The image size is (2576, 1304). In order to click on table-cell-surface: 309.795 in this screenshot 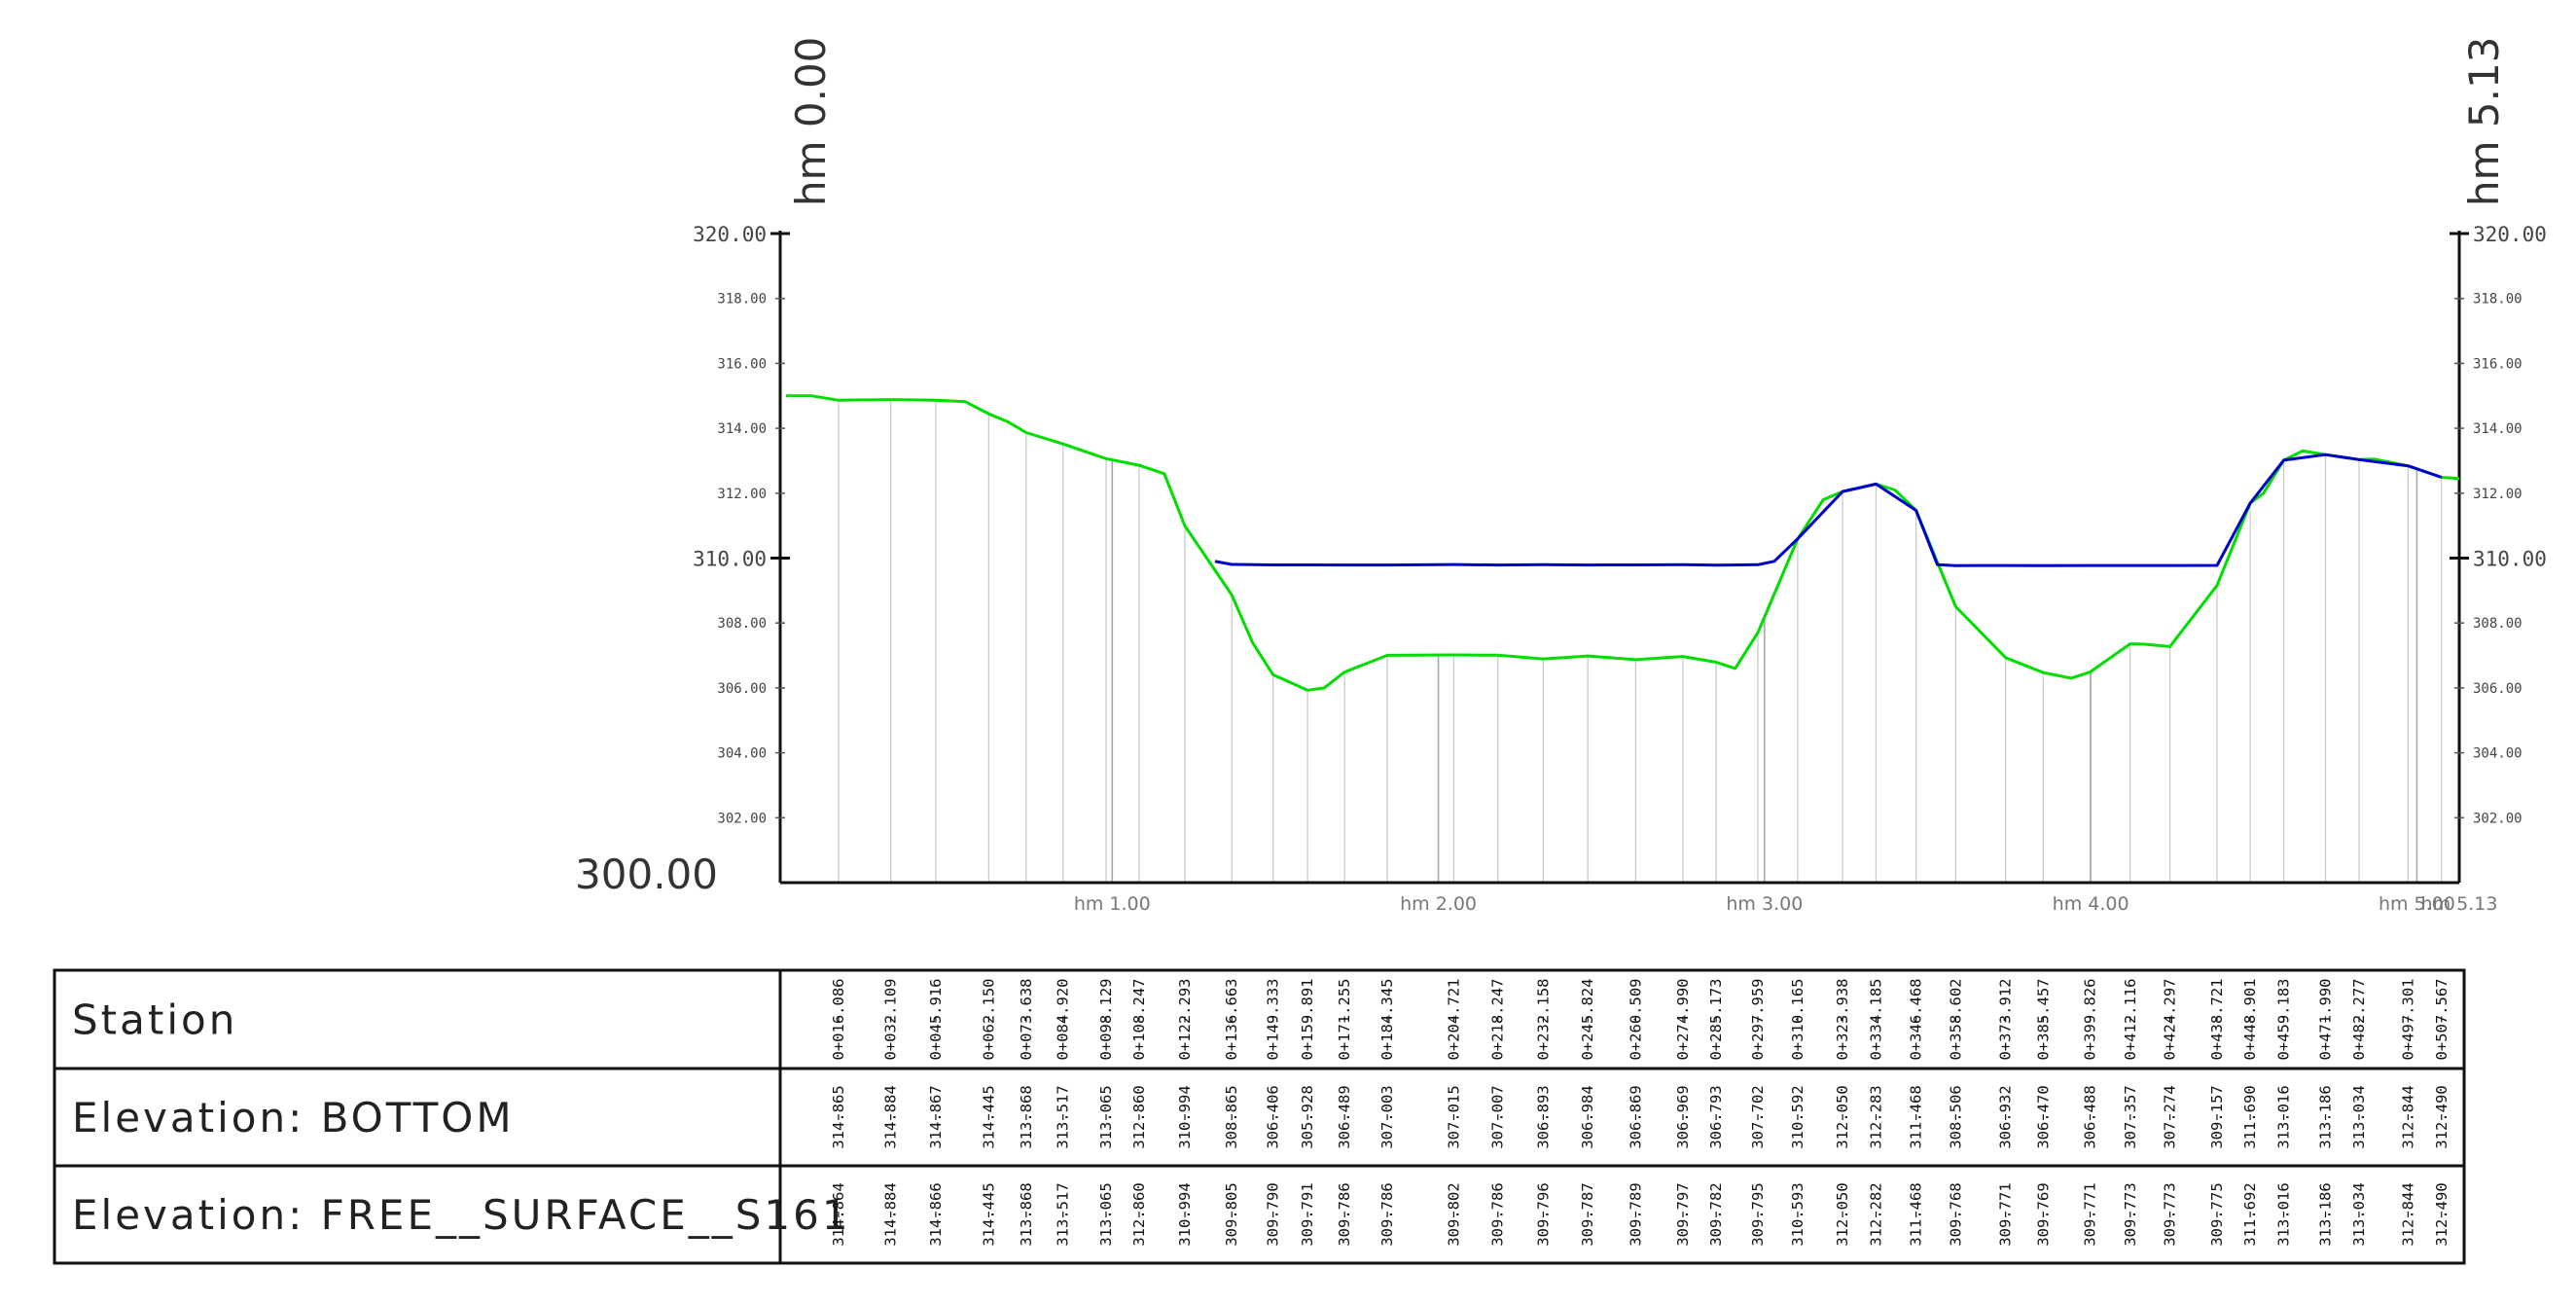, I will do `click(1758, 1214)`.